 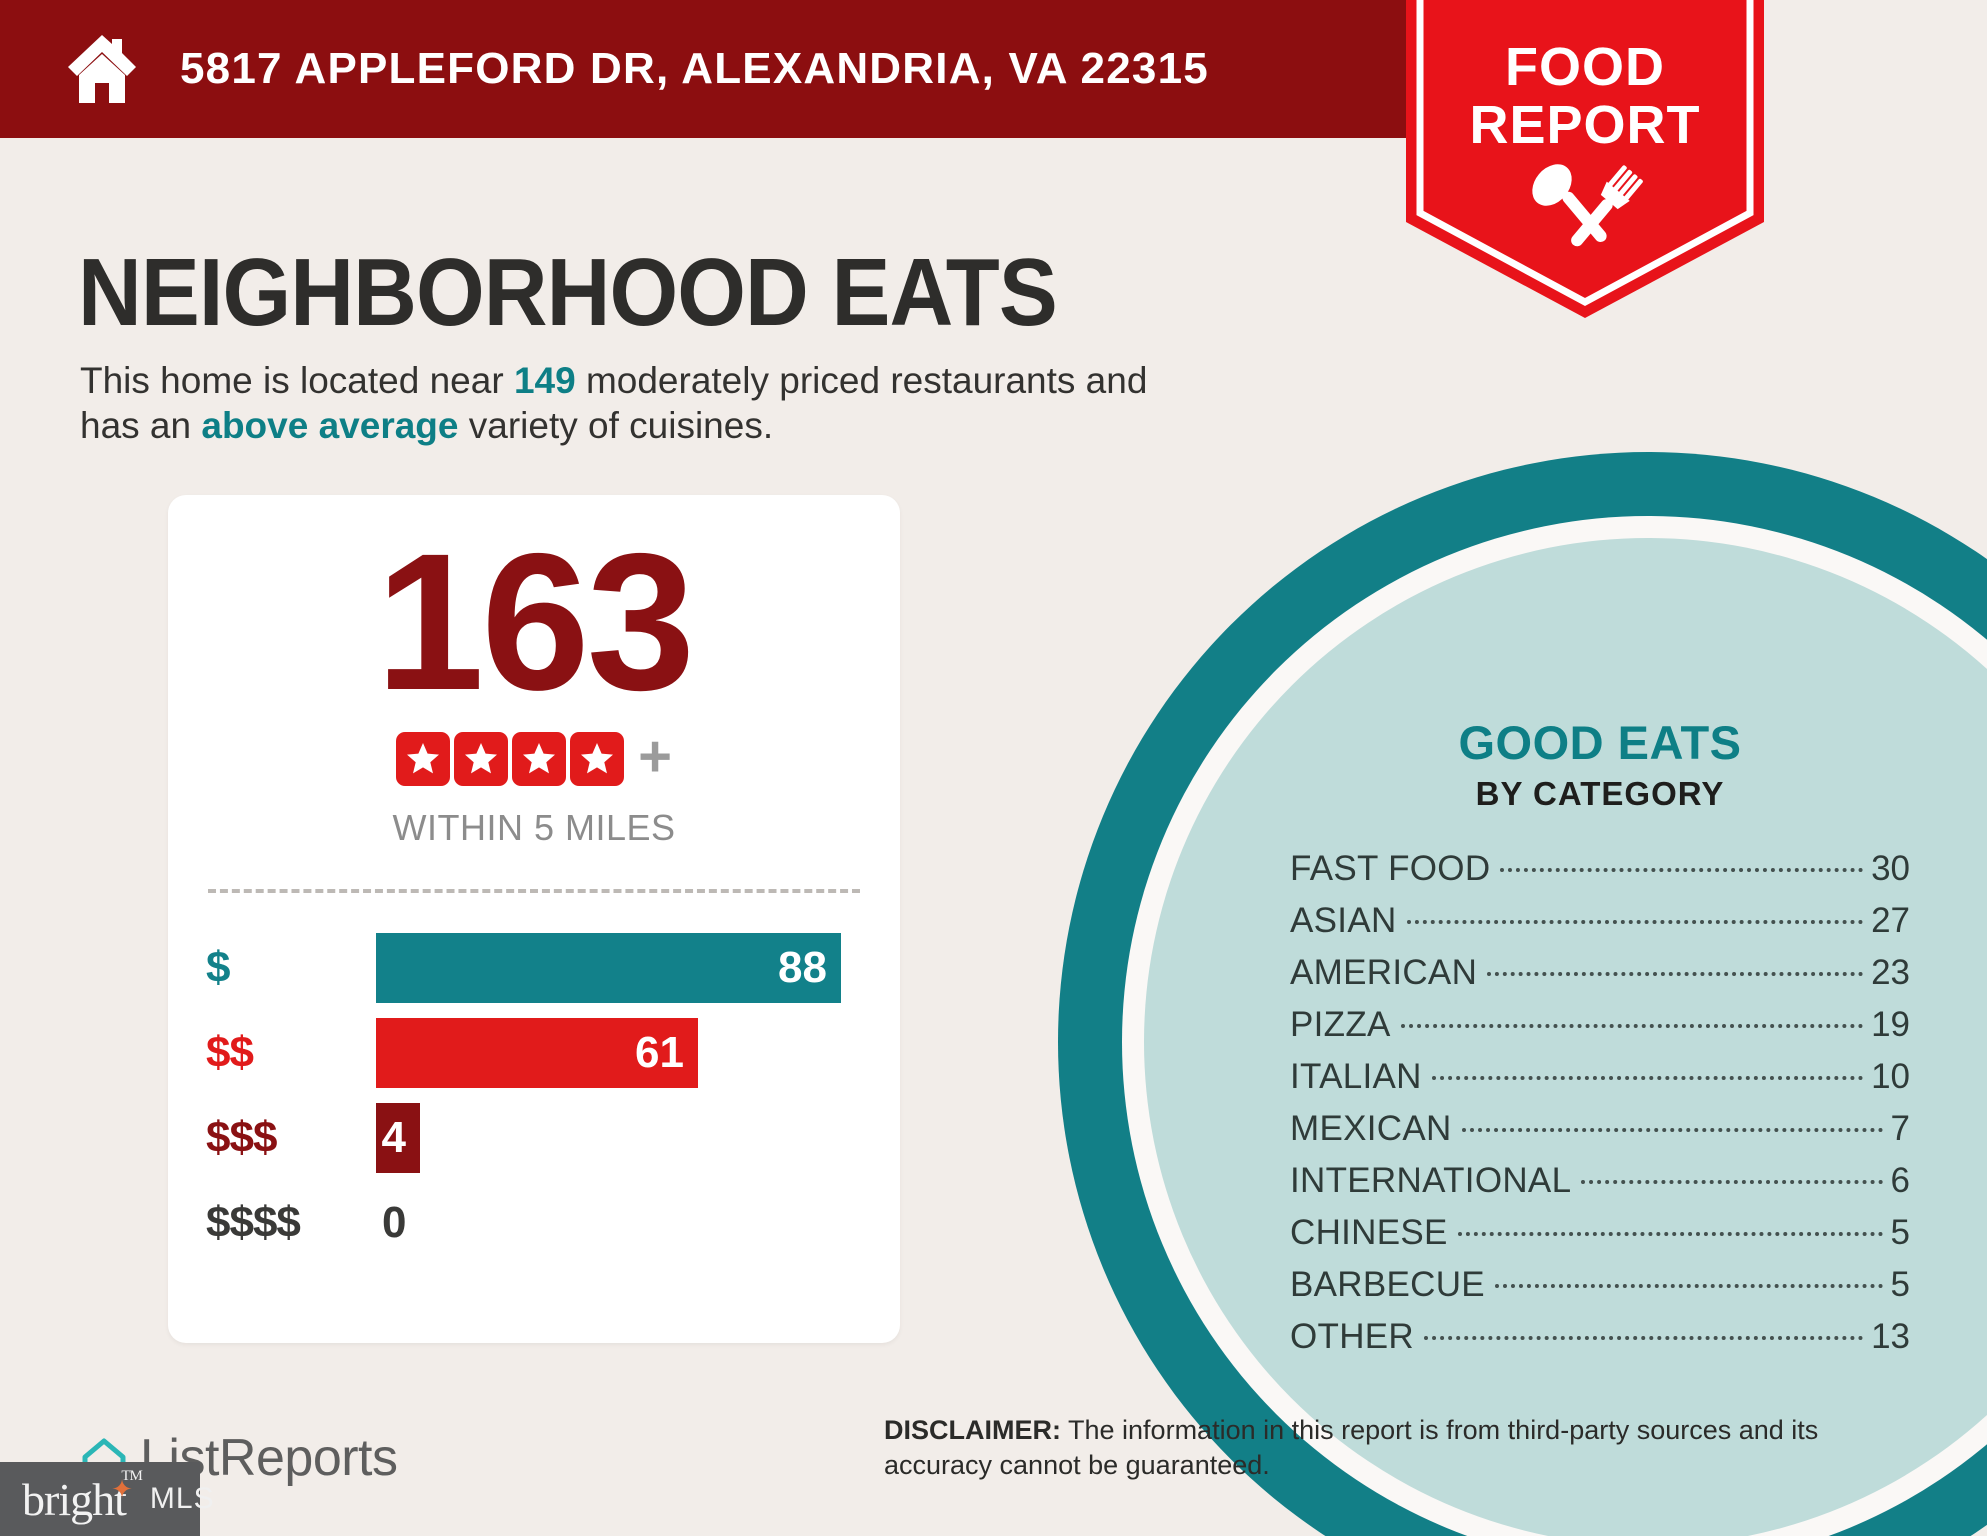 What do you see at coordinates (182, 1498) in the screenshot?
I see `mls-text: MLS` at bounding box center [182, 1498].